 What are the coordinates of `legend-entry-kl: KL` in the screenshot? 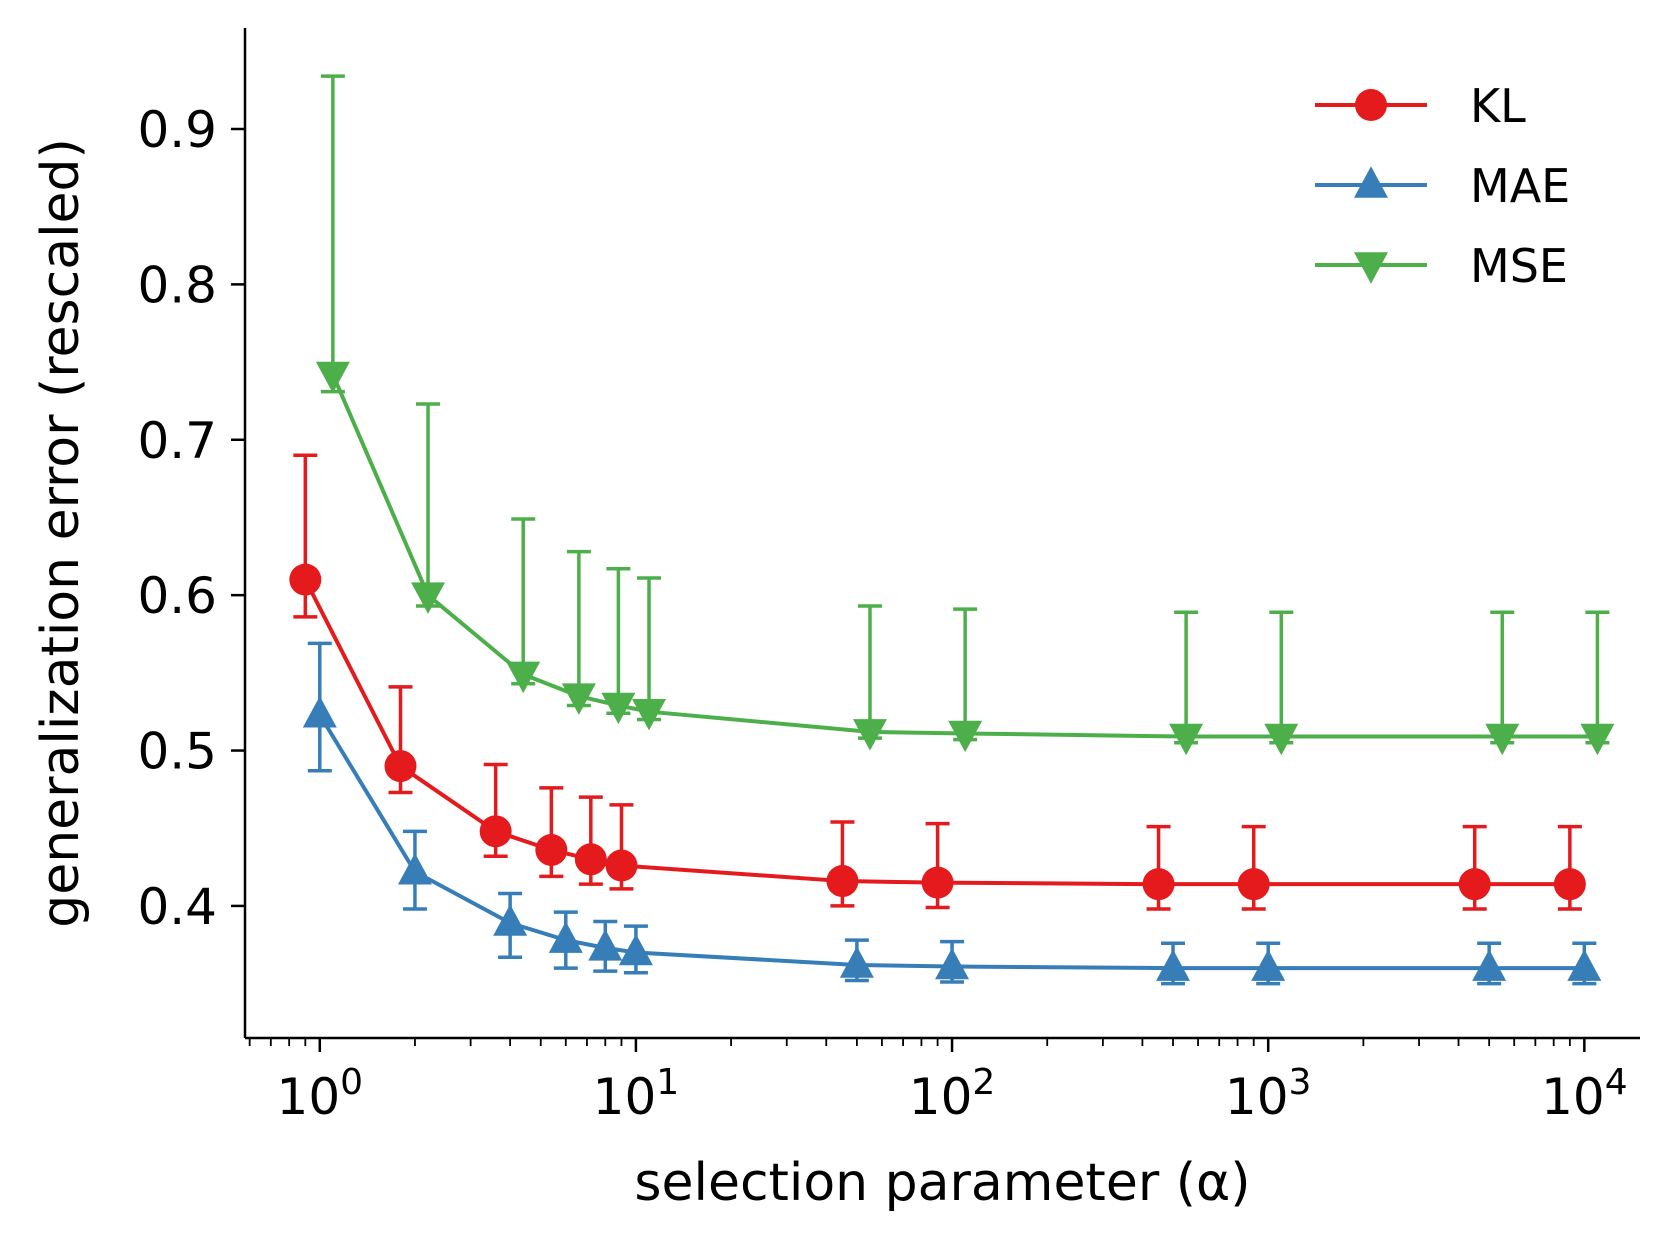 It's located at (1420, 106).